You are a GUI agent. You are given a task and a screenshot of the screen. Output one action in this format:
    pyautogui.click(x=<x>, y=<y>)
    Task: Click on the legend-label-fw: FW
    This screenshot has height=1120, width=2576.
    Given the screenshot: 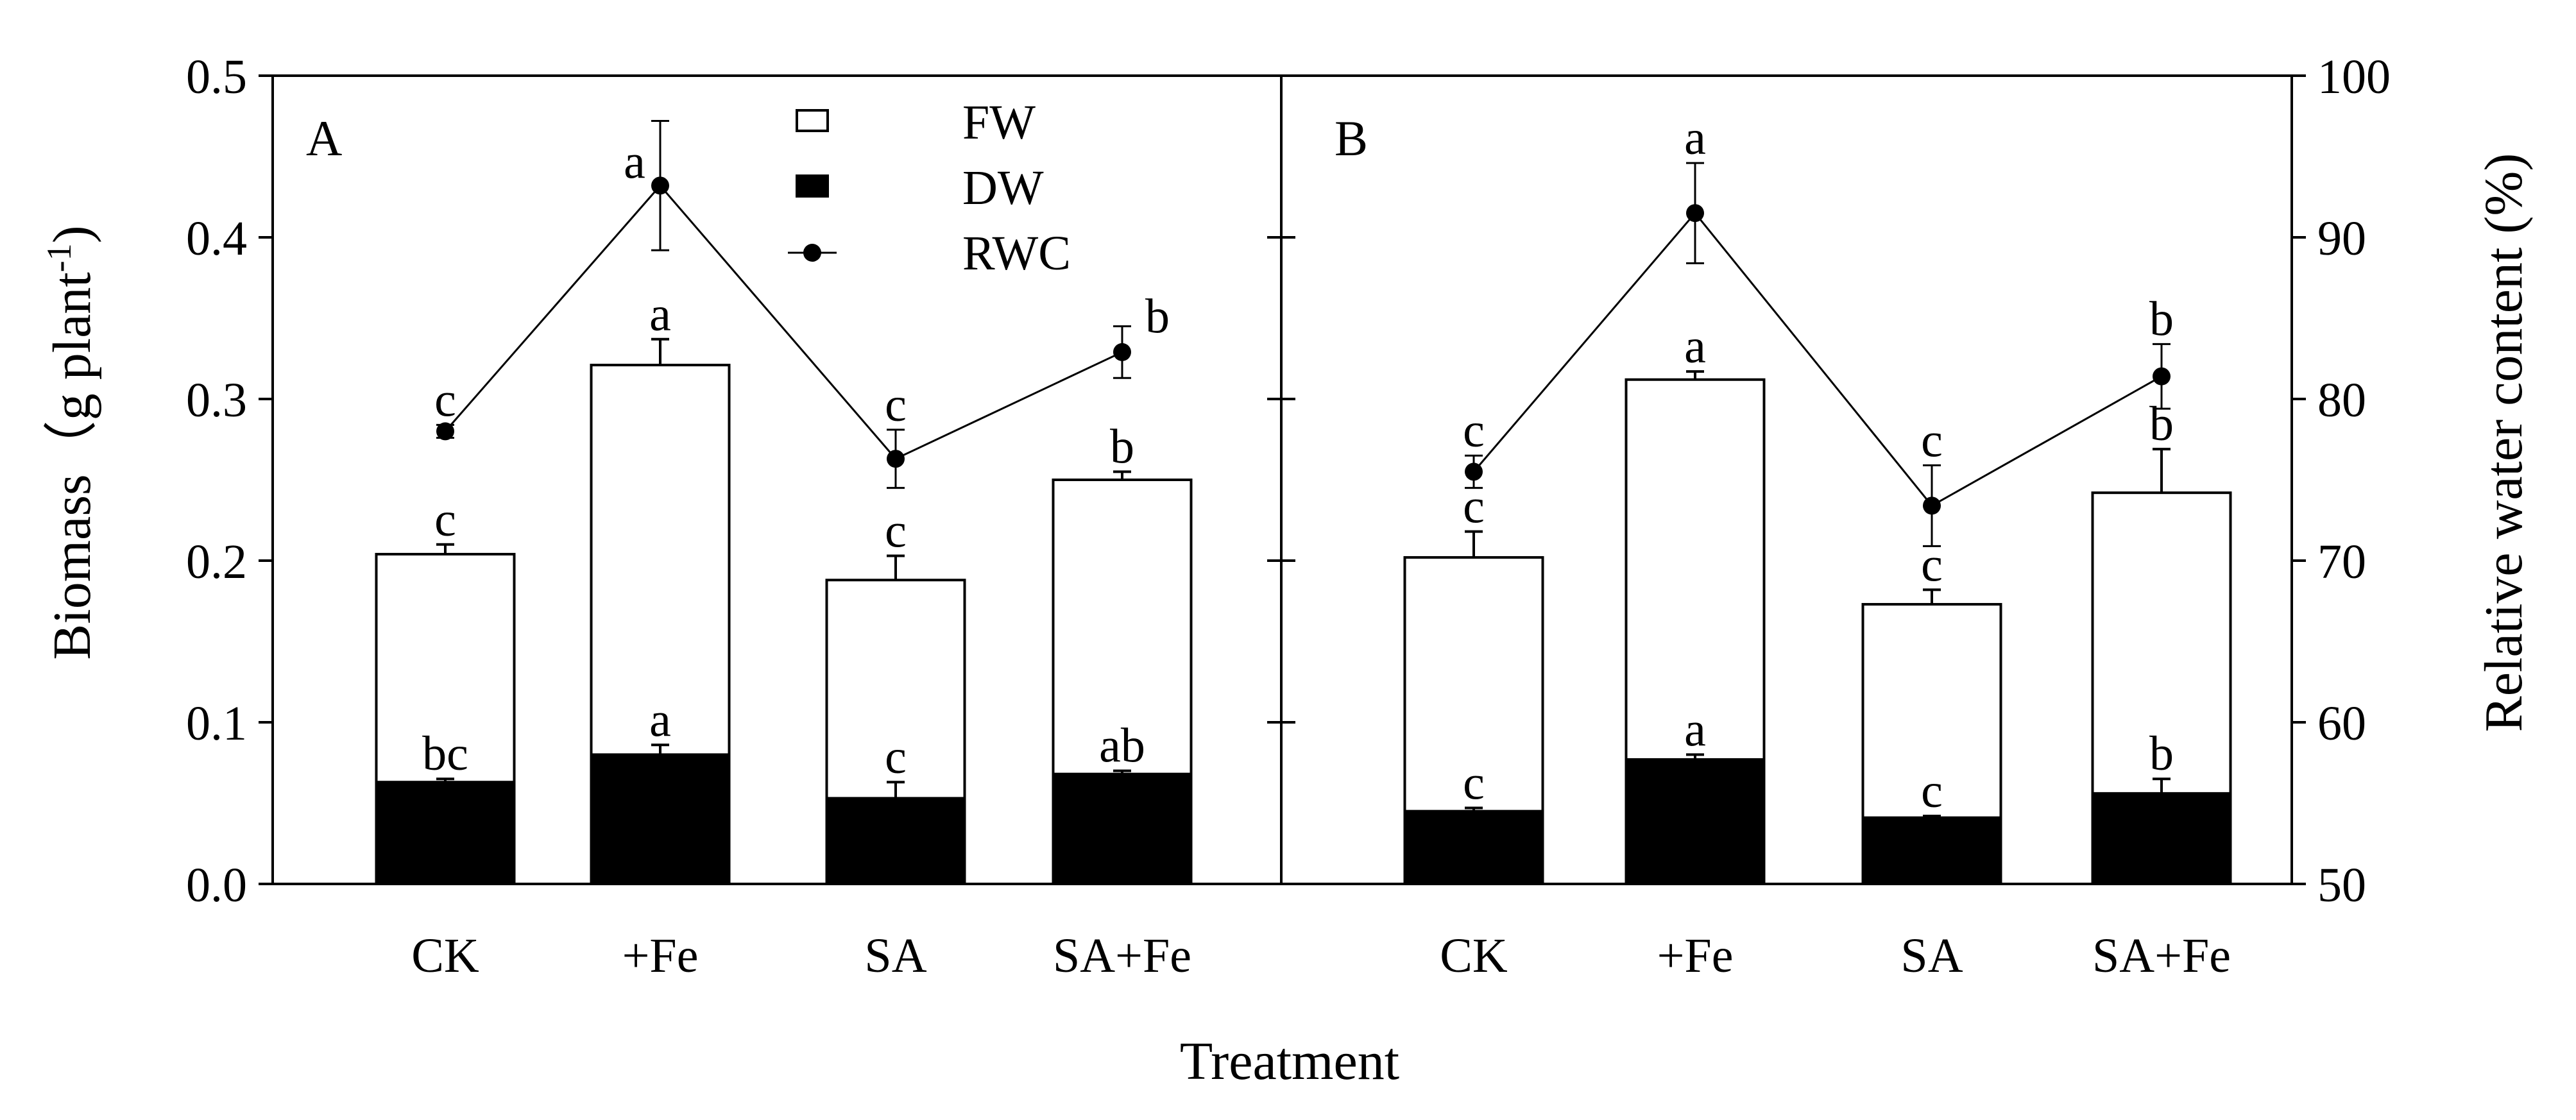 What is the action you would take?
    pyautogui.click(x=999, y=123)
    